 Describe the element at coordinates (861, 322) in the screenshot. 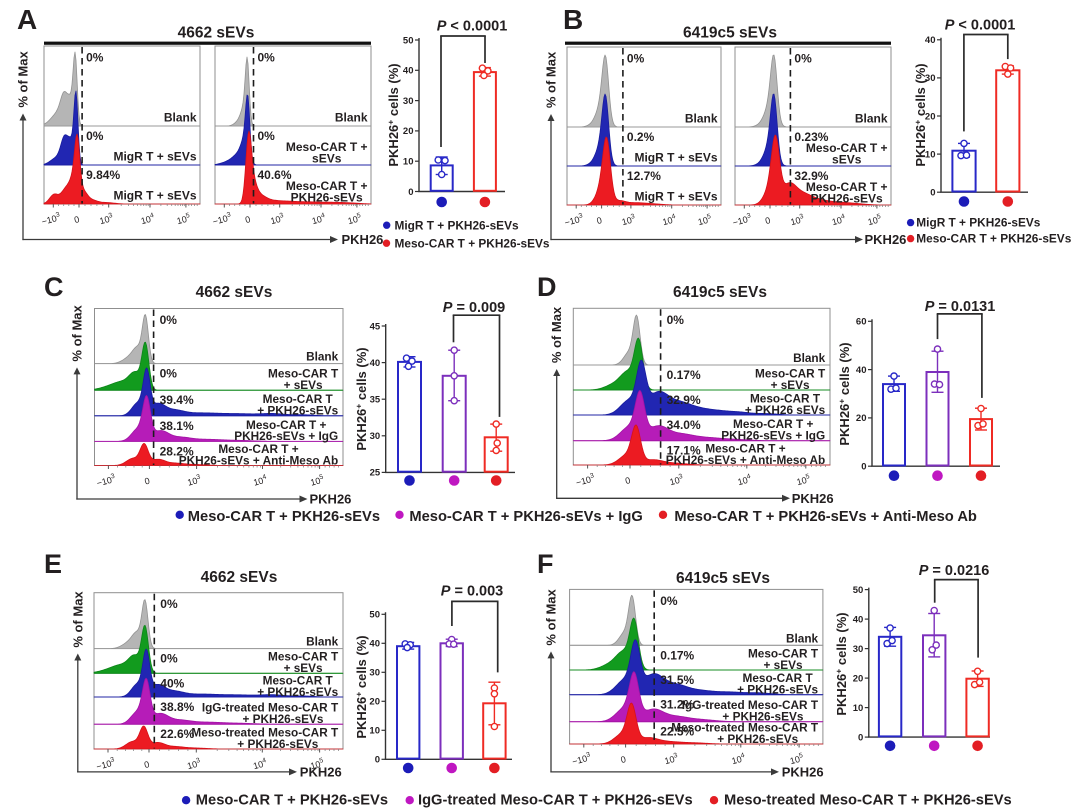

I see `svg-text: 60` at that location.